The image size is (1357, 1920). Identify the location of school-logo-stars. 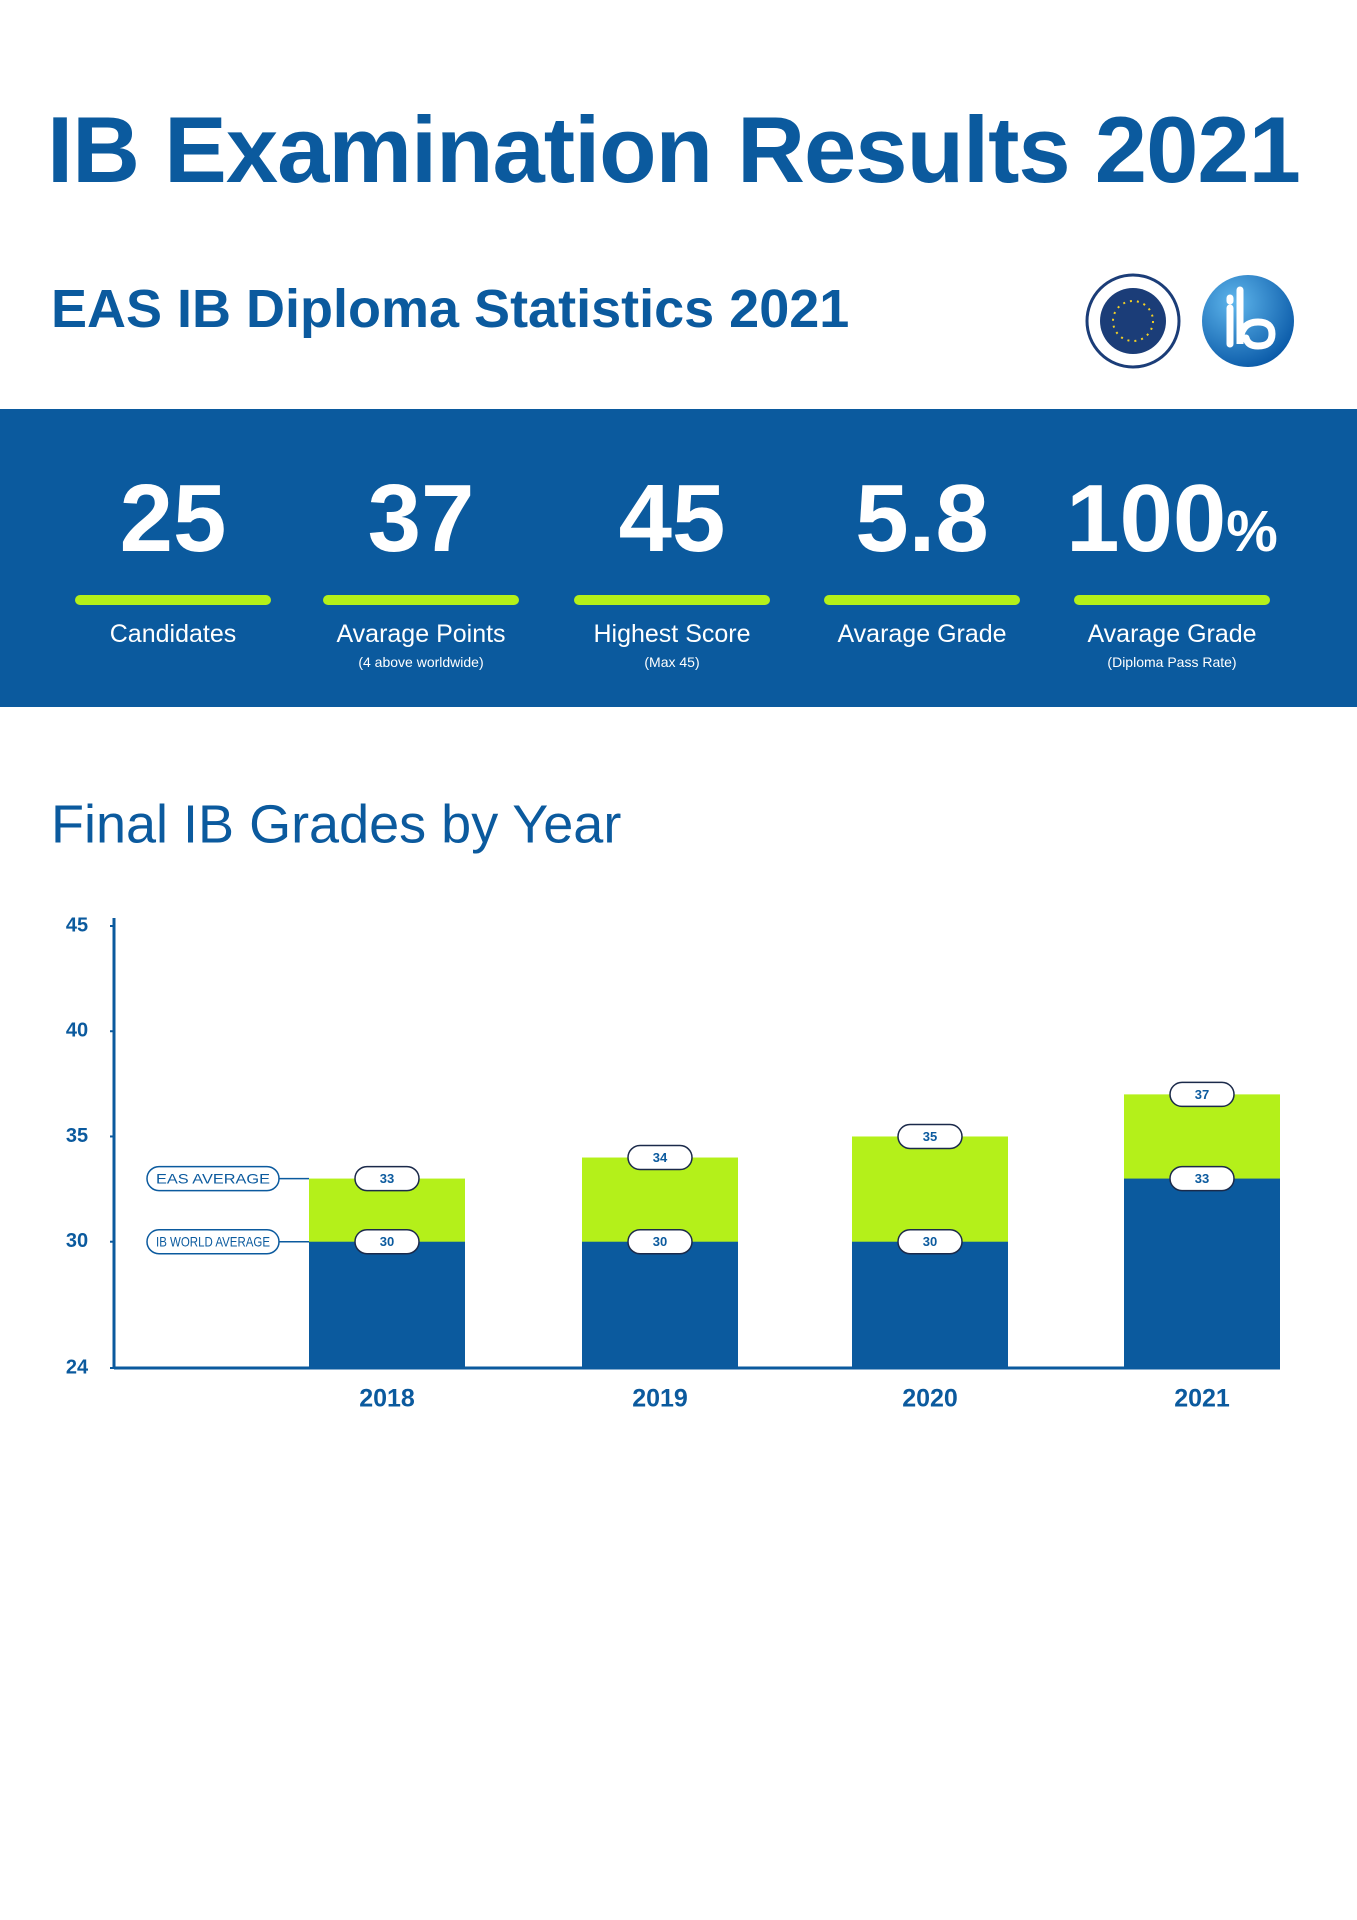
(1133, 321).